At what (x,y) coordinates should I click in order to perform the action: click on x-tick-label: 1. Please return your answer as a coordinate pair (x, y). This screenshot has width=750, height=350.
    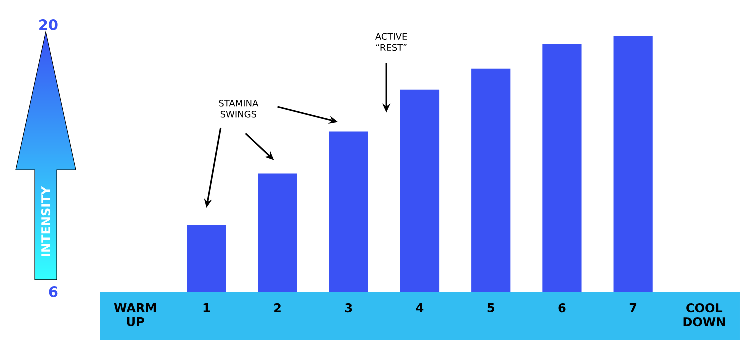
    Looking at the image, I should click on (207, 308).